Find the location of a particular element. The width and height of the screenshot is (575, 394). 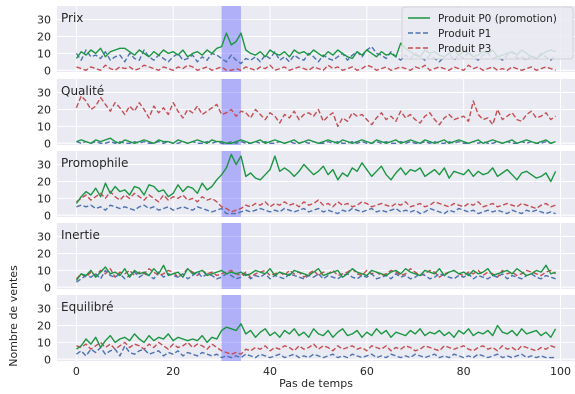

y-axis-label: Nombre de ventes is located at coordinates (13, 316).